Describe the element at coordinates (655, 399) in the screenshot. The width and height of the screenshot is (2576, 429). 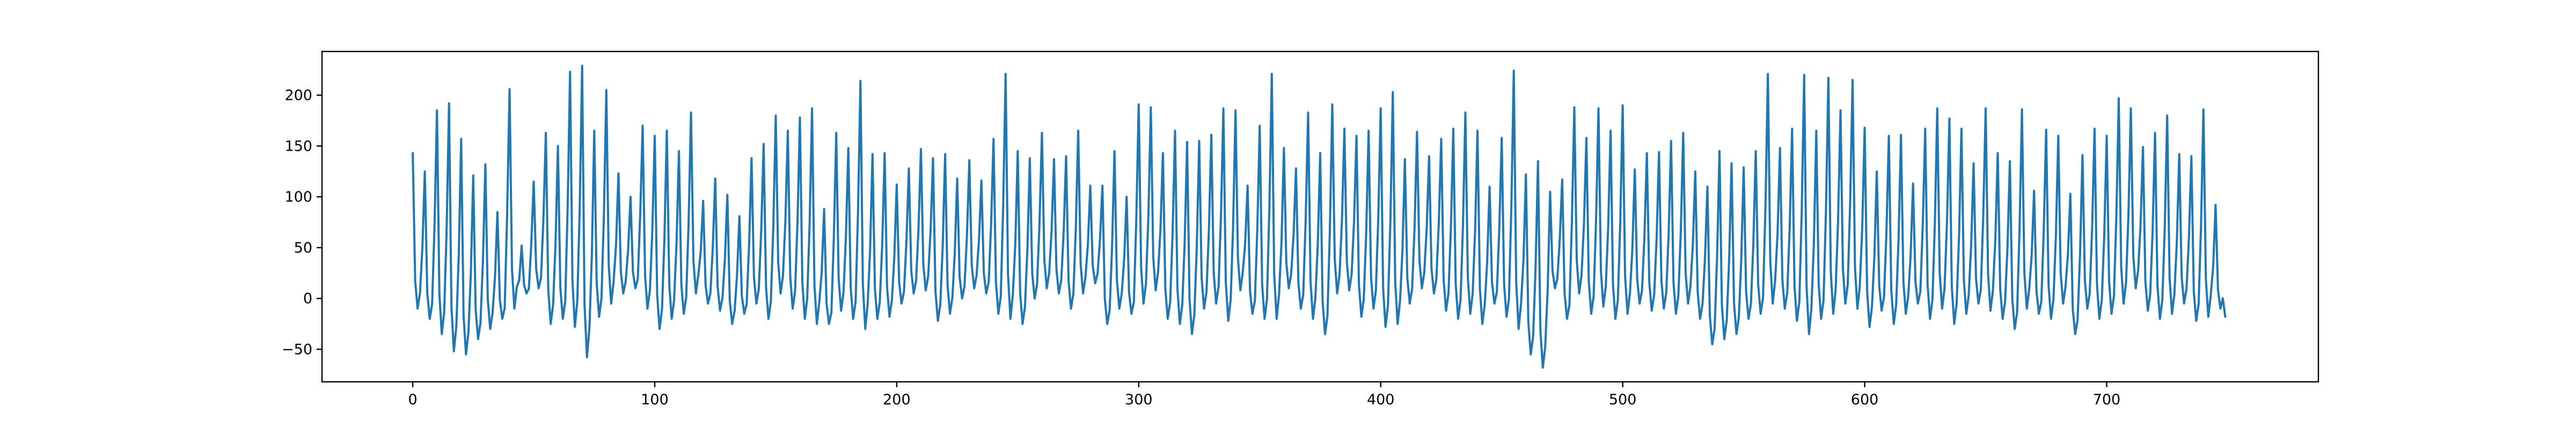
I see `x-tick-label: 100` at that location.